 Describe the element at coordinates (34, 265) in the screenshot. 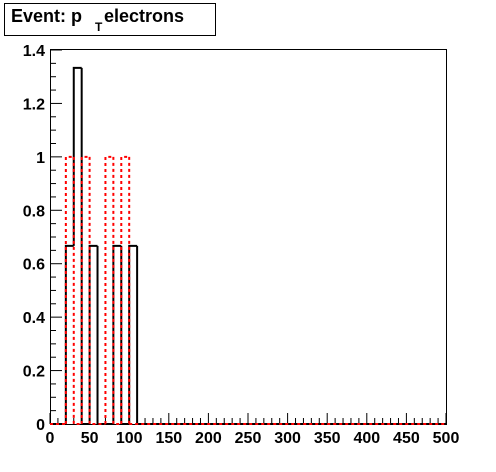

I see `y-tick-label: 0.6` at that location.